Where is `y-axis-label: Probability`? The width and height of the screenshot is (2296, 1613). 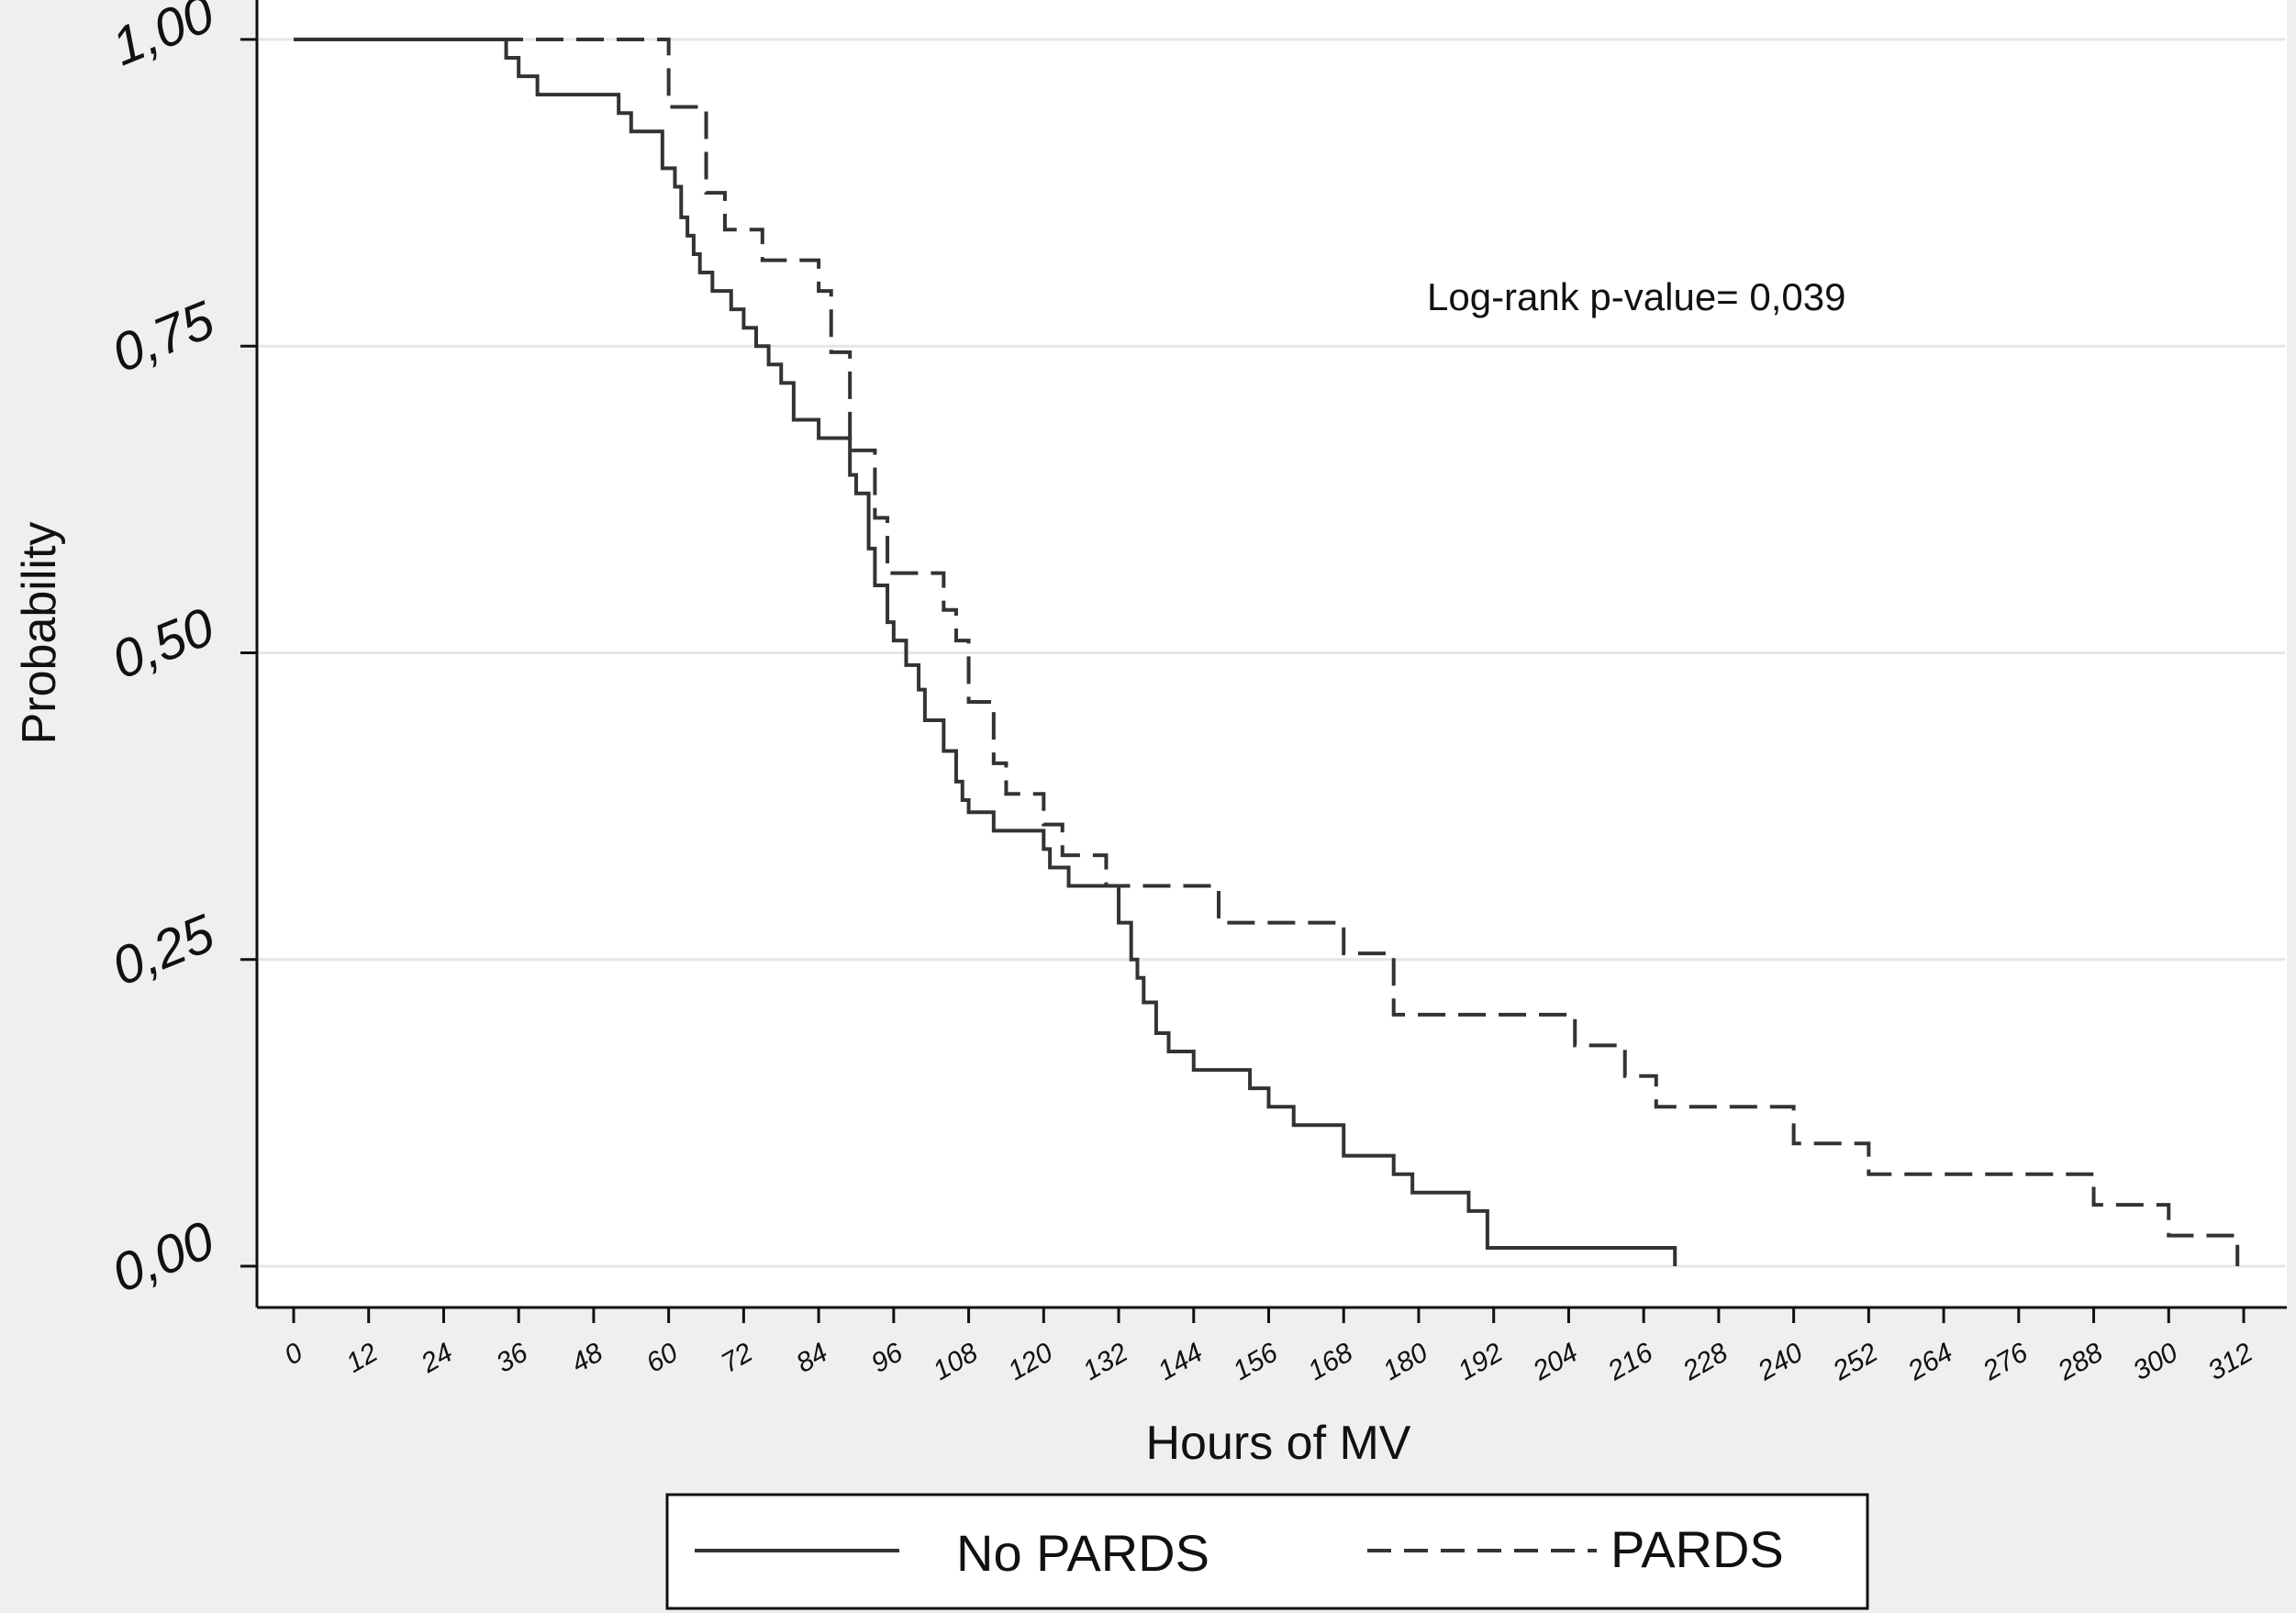 y-axis-label: Probability is located at coordinates (39, 633).